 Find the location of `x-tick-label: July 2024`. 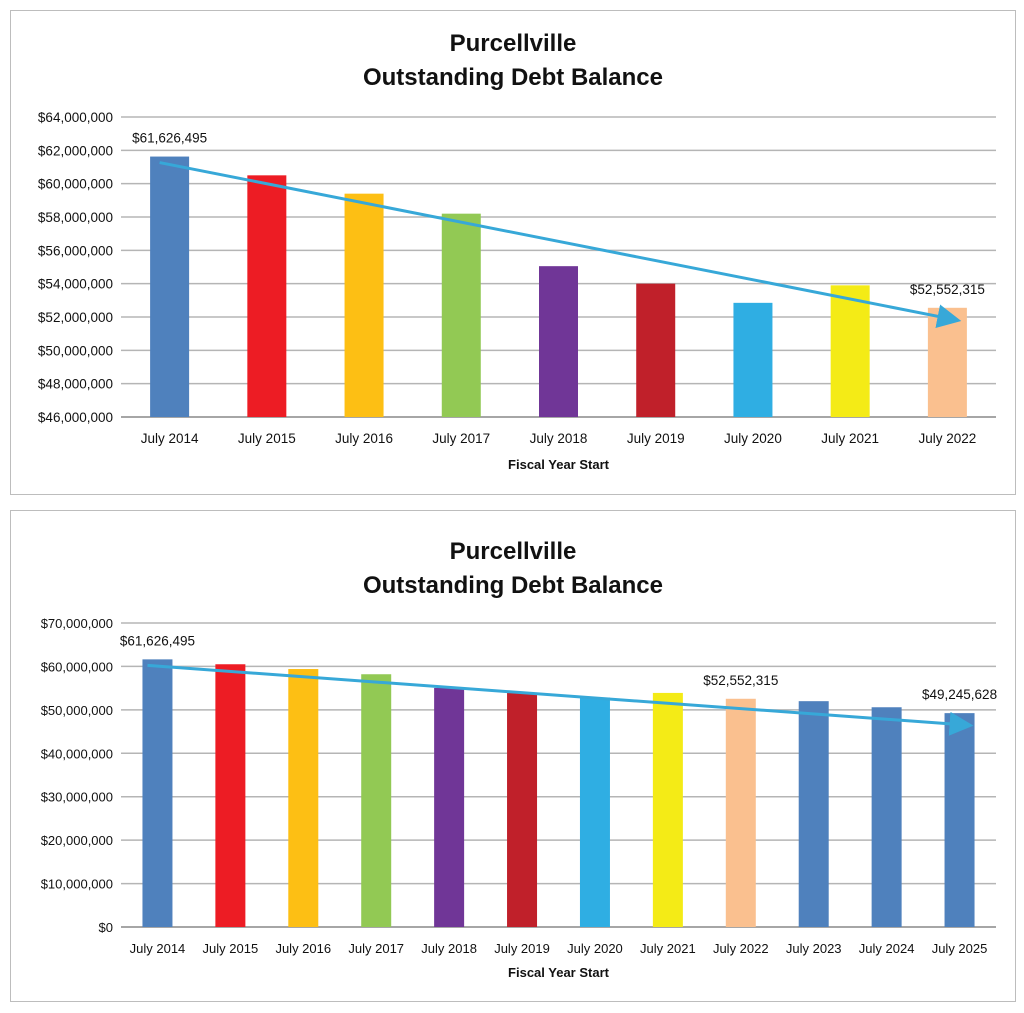

x-tick-label: July 2024 is located at coordinates (887, 948).